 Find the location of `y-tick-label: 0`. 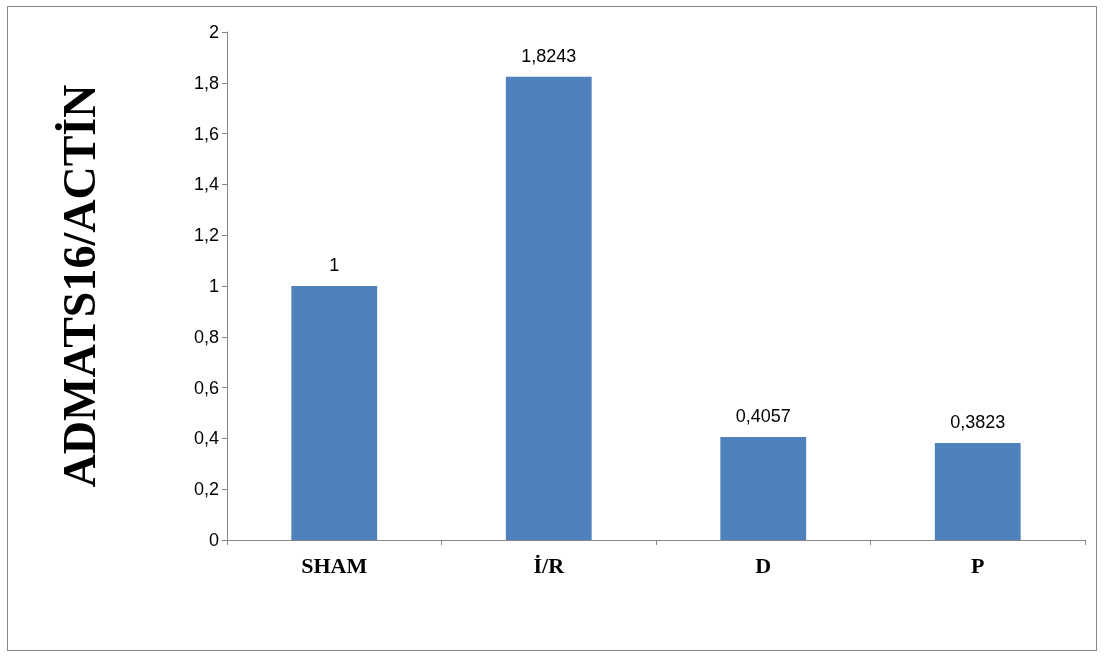

y-tick-label: 0 is located at coordinates (213, 540).